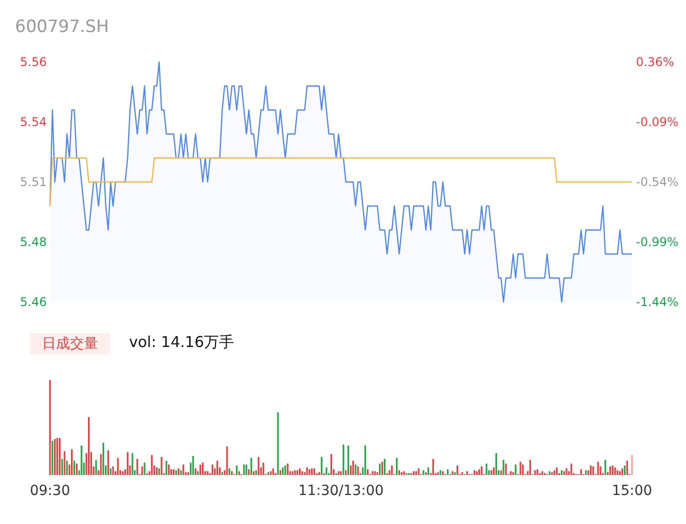  What do you see at coordinates (33, 302) in the screenshot?
I see `y-tick-label: 5.46` at bounding box center [33, 302].